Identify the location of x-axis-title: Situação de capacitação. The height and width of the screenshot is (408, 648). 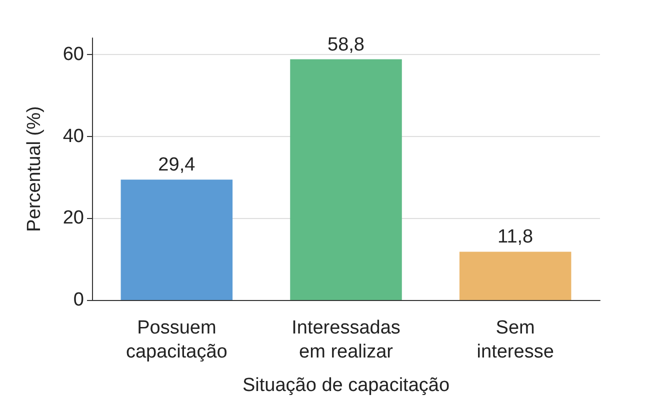
(346, 385).